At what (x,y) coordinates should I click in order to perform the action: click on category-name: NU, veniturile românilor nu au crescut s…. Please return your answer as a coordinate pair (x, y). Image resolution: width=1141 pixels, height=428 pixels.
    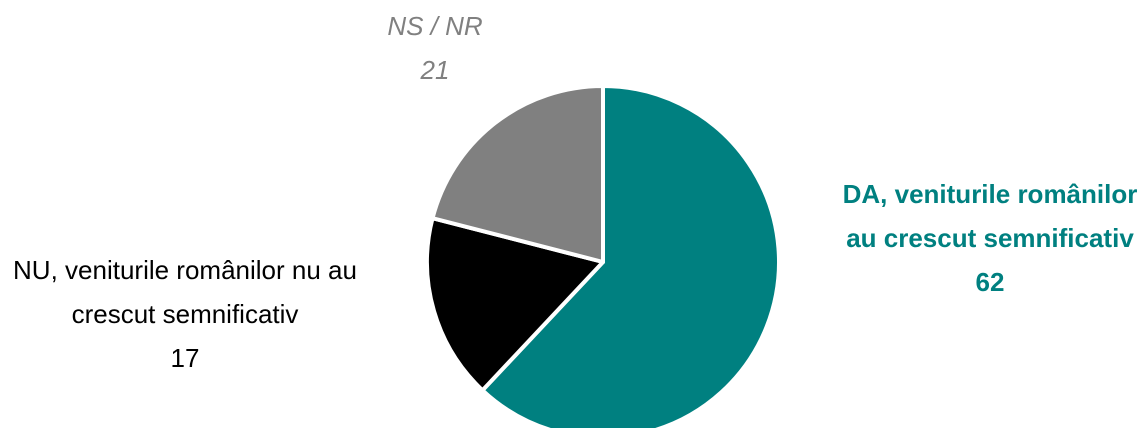
    Looking at the image, I should click on (185, 292).